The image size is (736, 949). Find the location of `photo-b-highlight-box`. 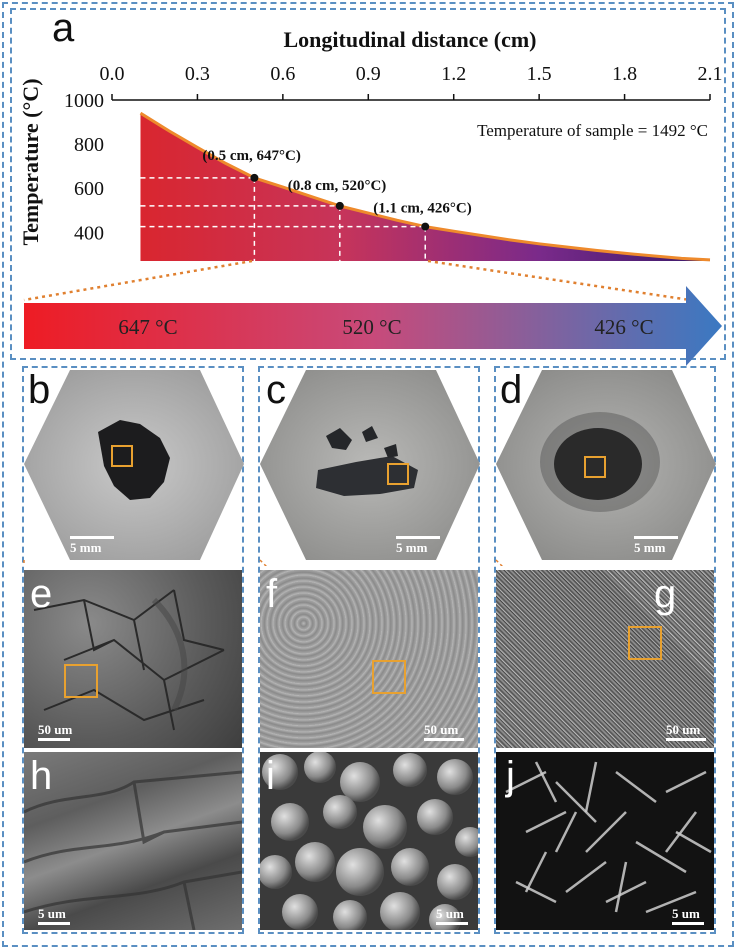

photo-b-highlight-box is located at coordinates (122, 456).